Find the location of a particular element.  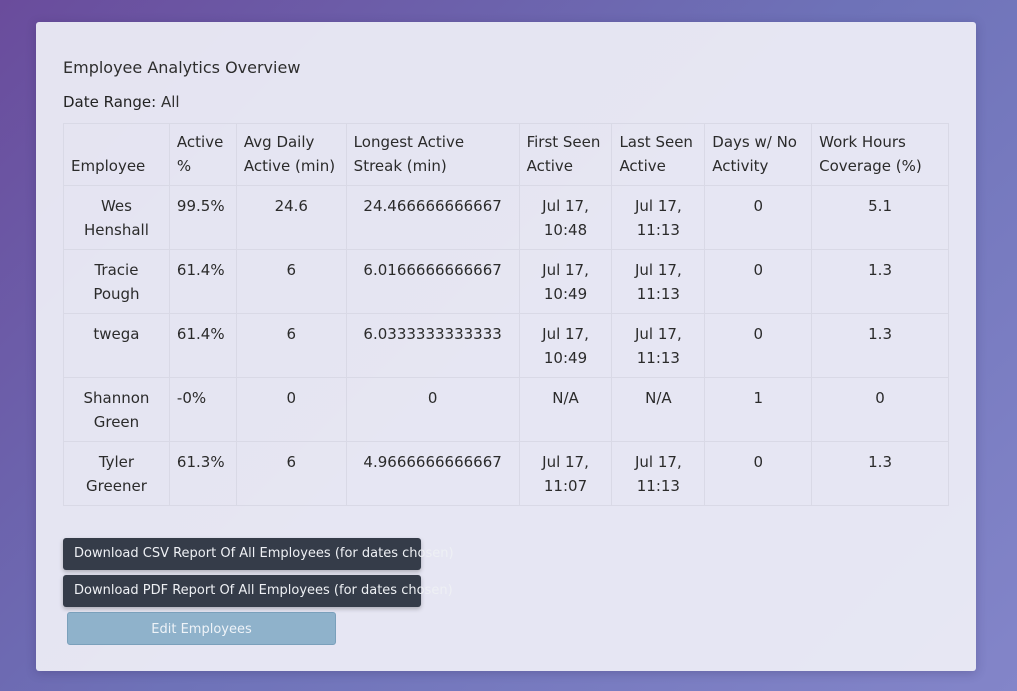

column-header: Active % is located at coordinates (202, 154).